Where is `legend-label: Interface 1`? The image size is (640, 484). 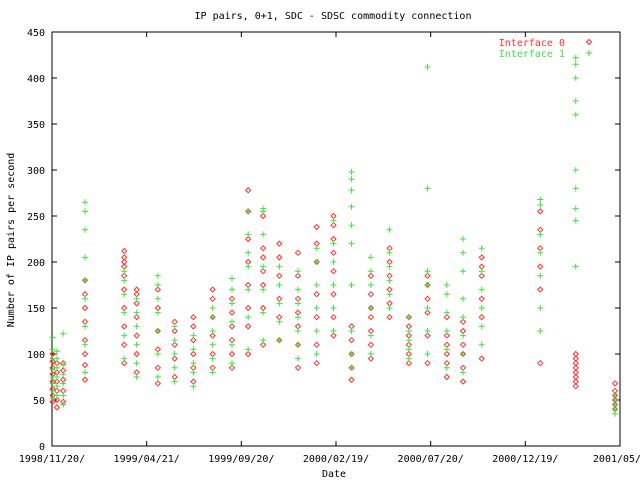
legend-label: Interface 1 is located at coordinates (532, 54).